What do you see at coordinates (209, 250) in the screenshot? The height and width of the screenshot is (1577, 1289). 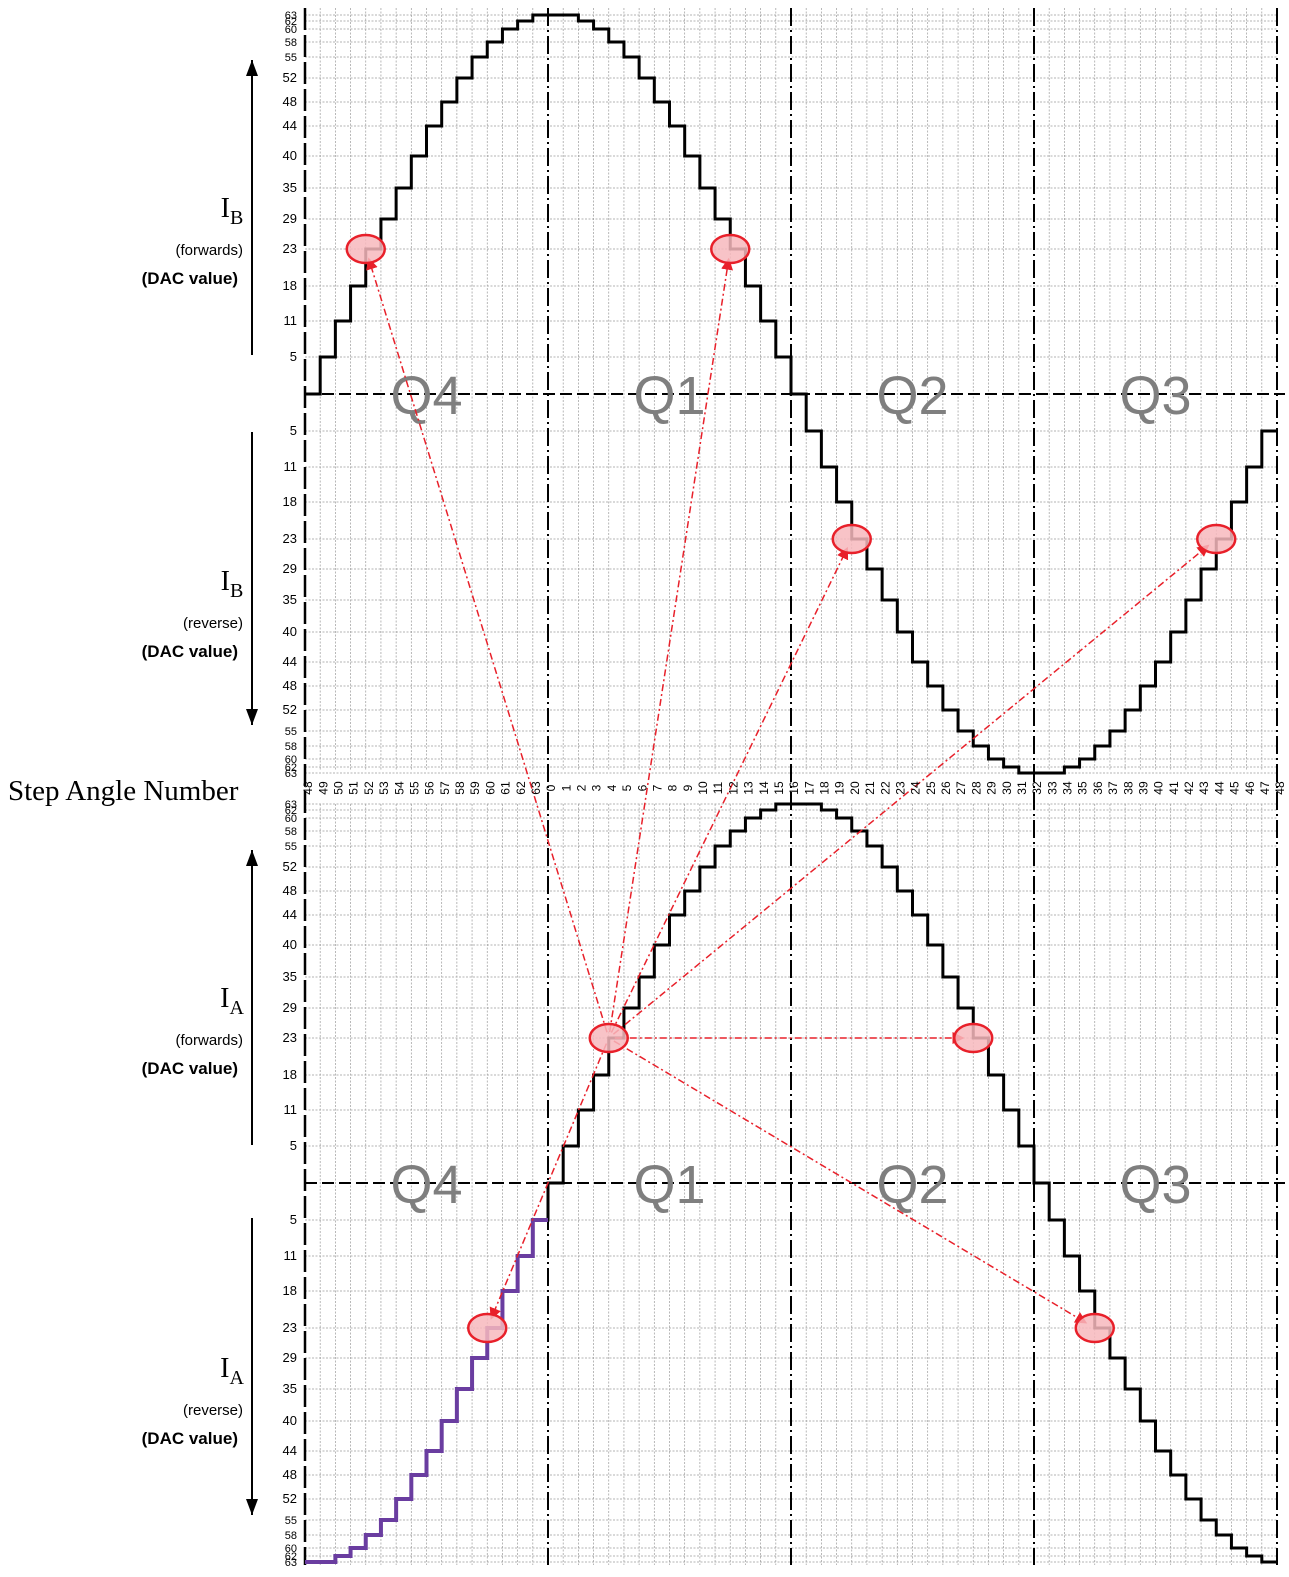 I see `direction-label: (forwards)` at bounding box center [209, 250].